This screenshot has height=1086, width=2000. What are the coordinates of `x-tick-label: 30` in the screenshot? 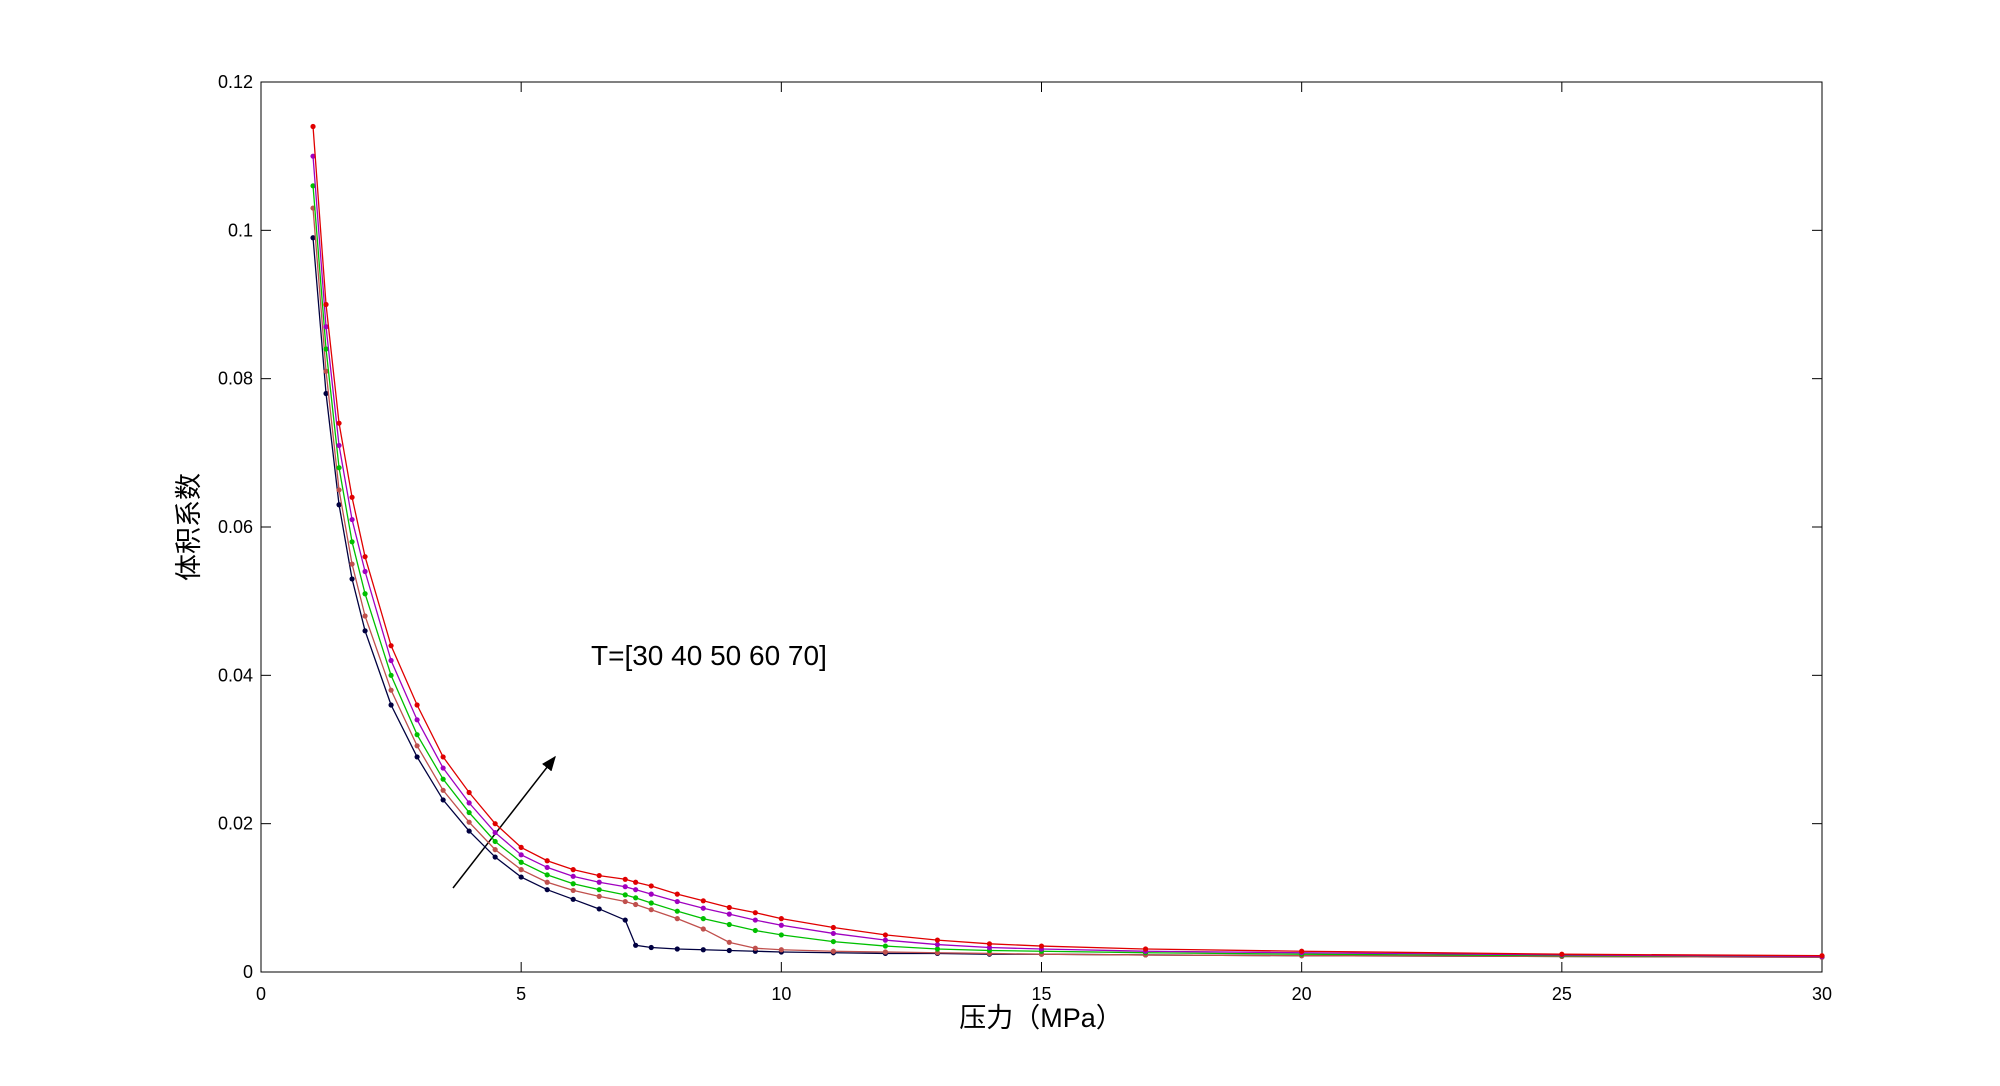 It's located at (1822, 994).